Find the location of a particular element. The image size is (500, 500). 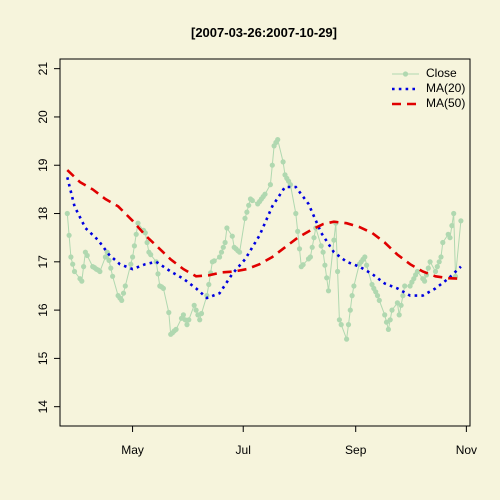

y-tick-label: 15 is located at coordinates (43, 358).